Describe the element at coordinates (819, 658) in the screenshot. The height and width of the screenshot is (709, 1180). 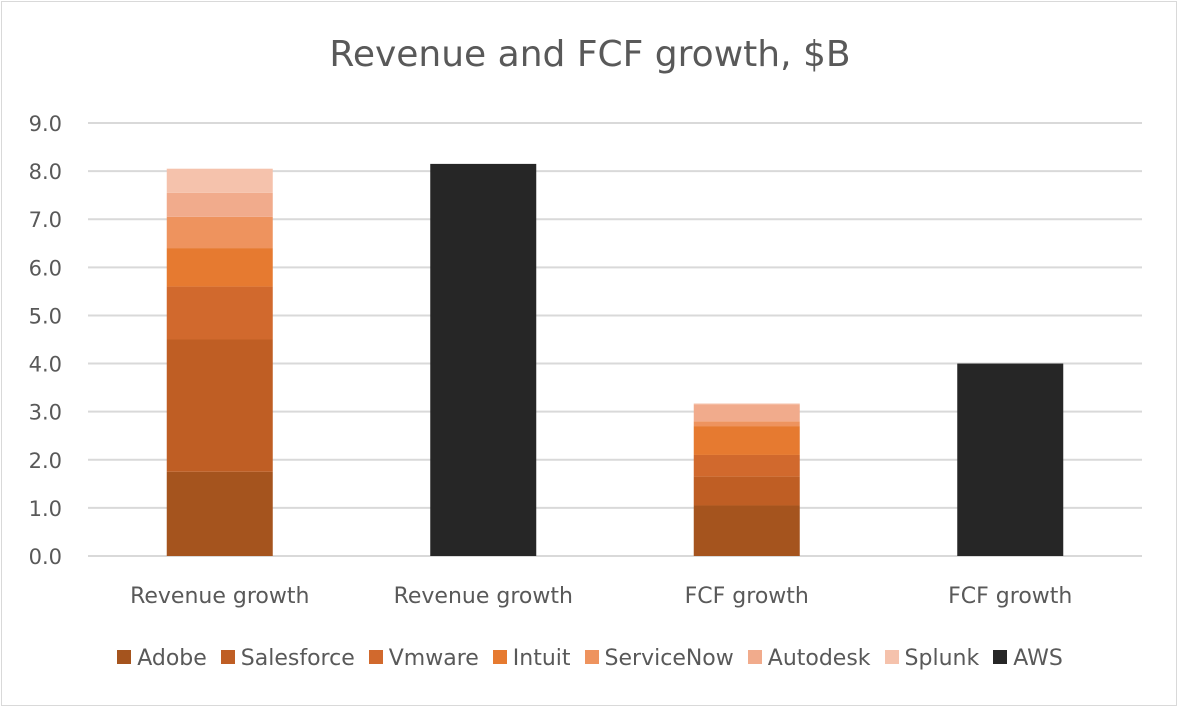
I see `legend-label: Autodesk` at that location.